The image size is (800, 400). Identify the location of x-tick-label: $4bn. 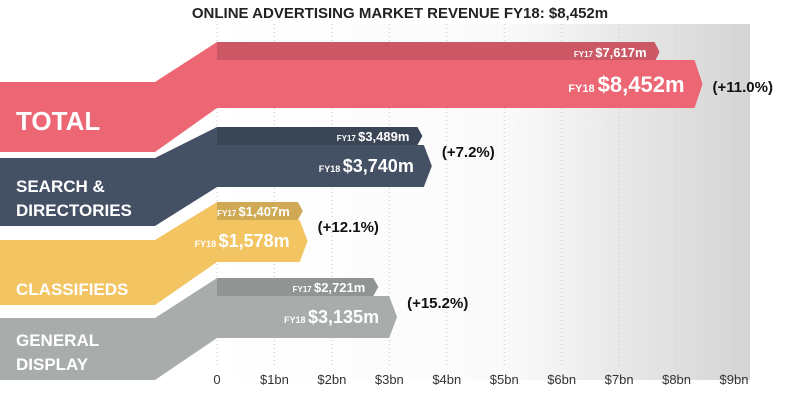
(446, 379).